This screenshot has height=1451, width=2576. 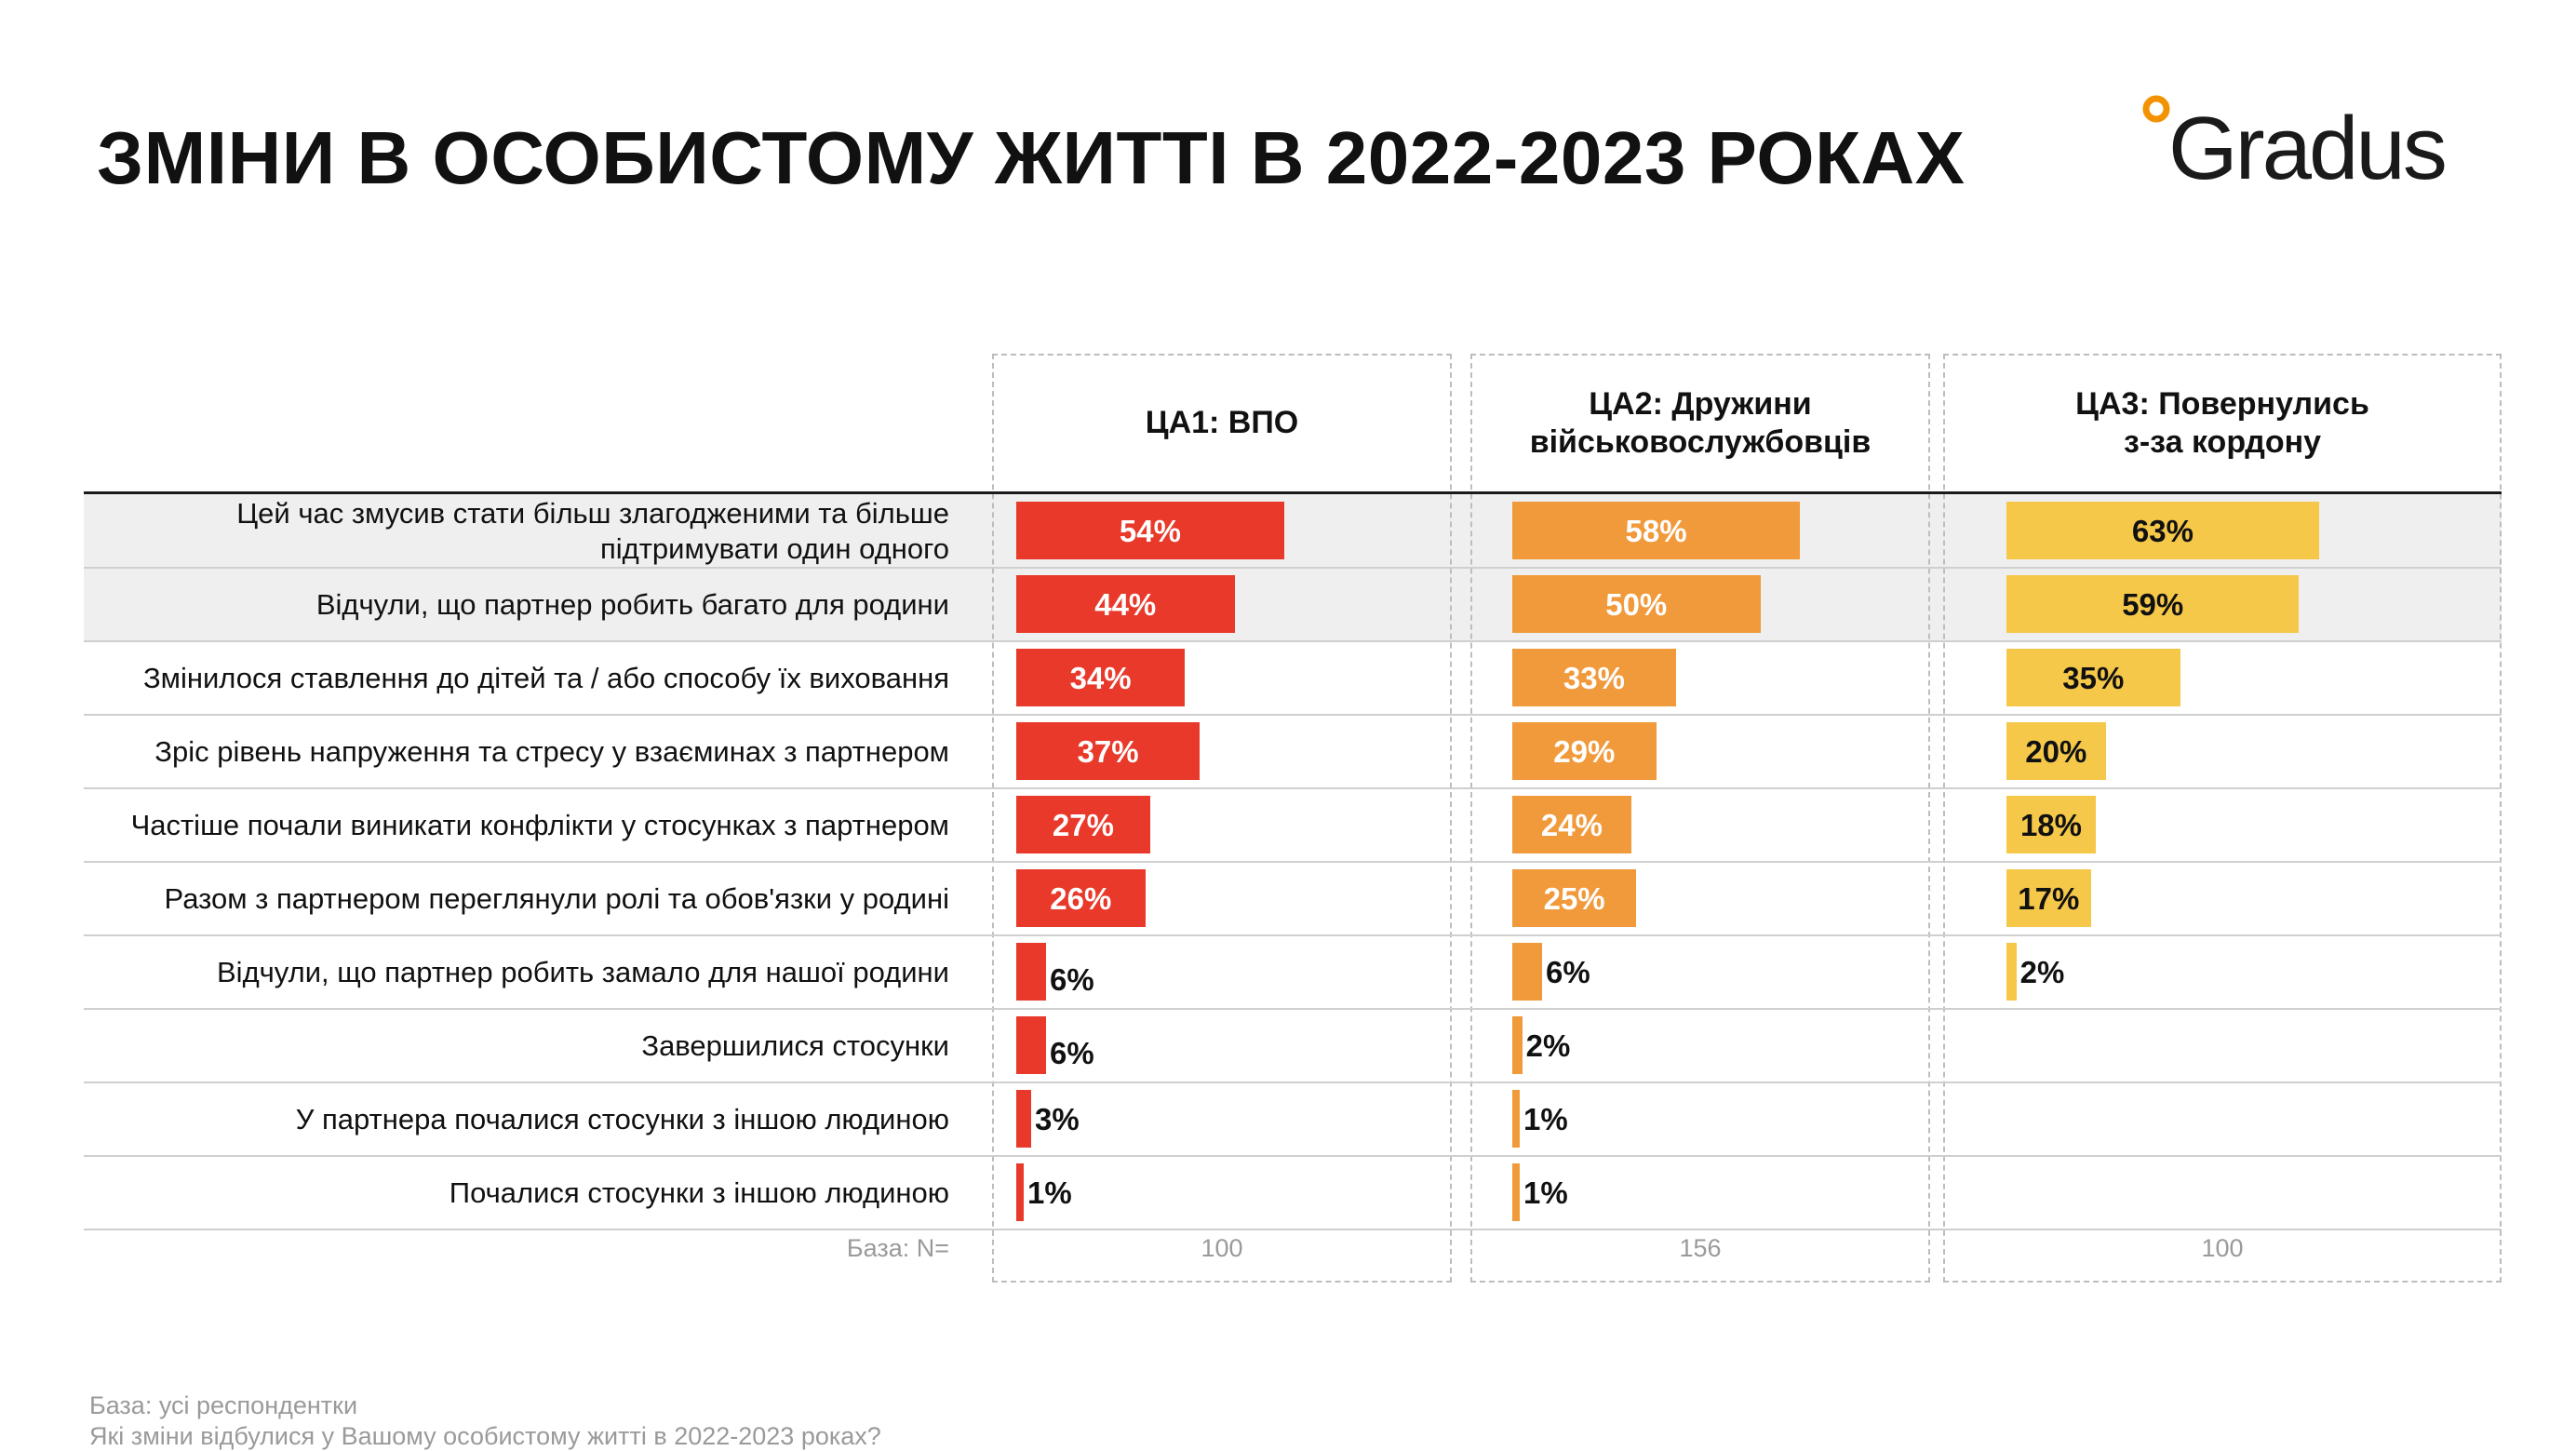 I want to click on data-label: 63%, so click(x=2162, y=530).